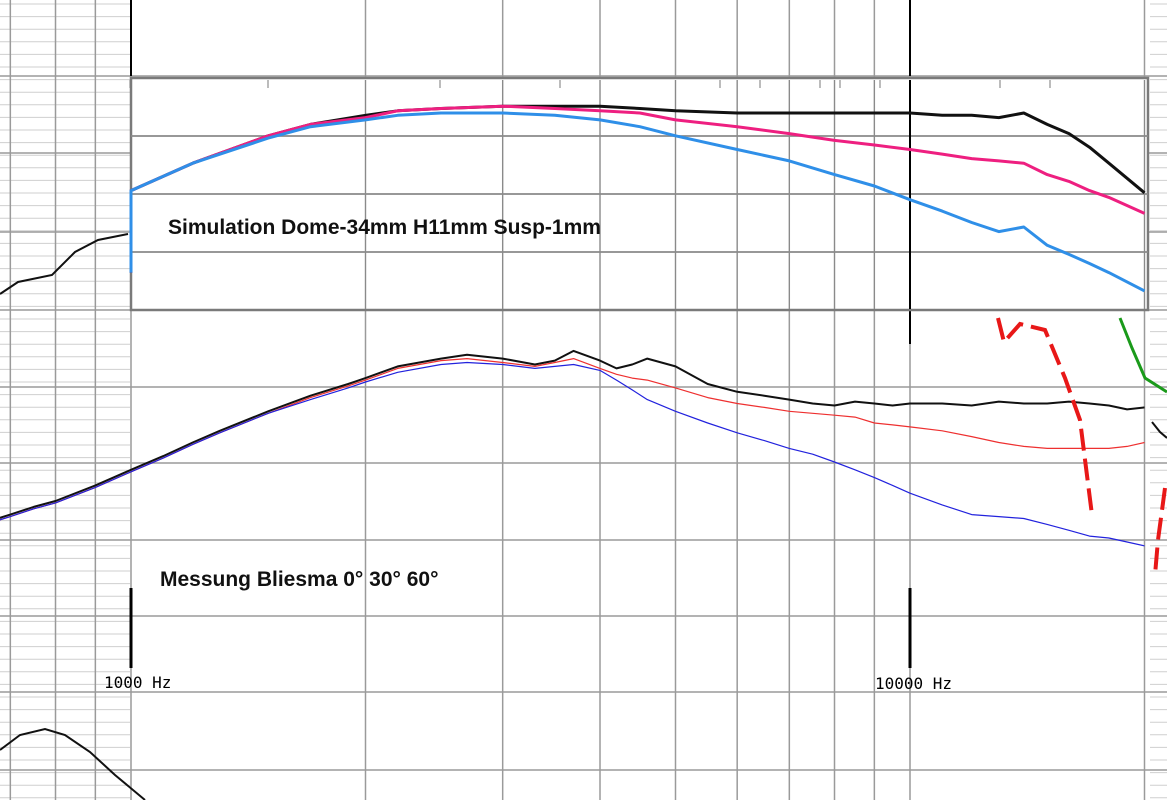 The height and width of the screenshot is (800, 1167). What do you see at coordinates (137, 682) in the screenshot?
I see `tick-label-1000: 1000 Hz` at bounding box center [137, 682].